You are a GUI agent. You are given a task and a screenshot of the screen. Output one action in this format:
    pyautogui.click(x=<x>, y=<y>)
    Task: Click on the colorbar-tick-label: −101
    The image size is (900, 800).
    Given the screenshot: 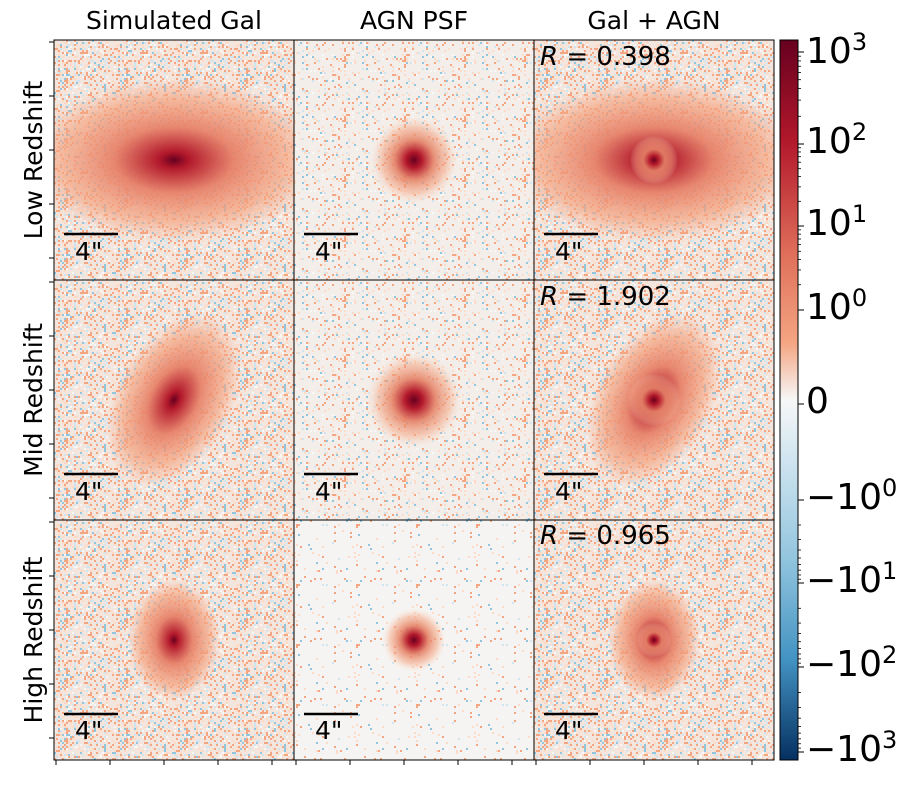 What is the action you would take?
    pyautogui.click(x=852, y=579)
    